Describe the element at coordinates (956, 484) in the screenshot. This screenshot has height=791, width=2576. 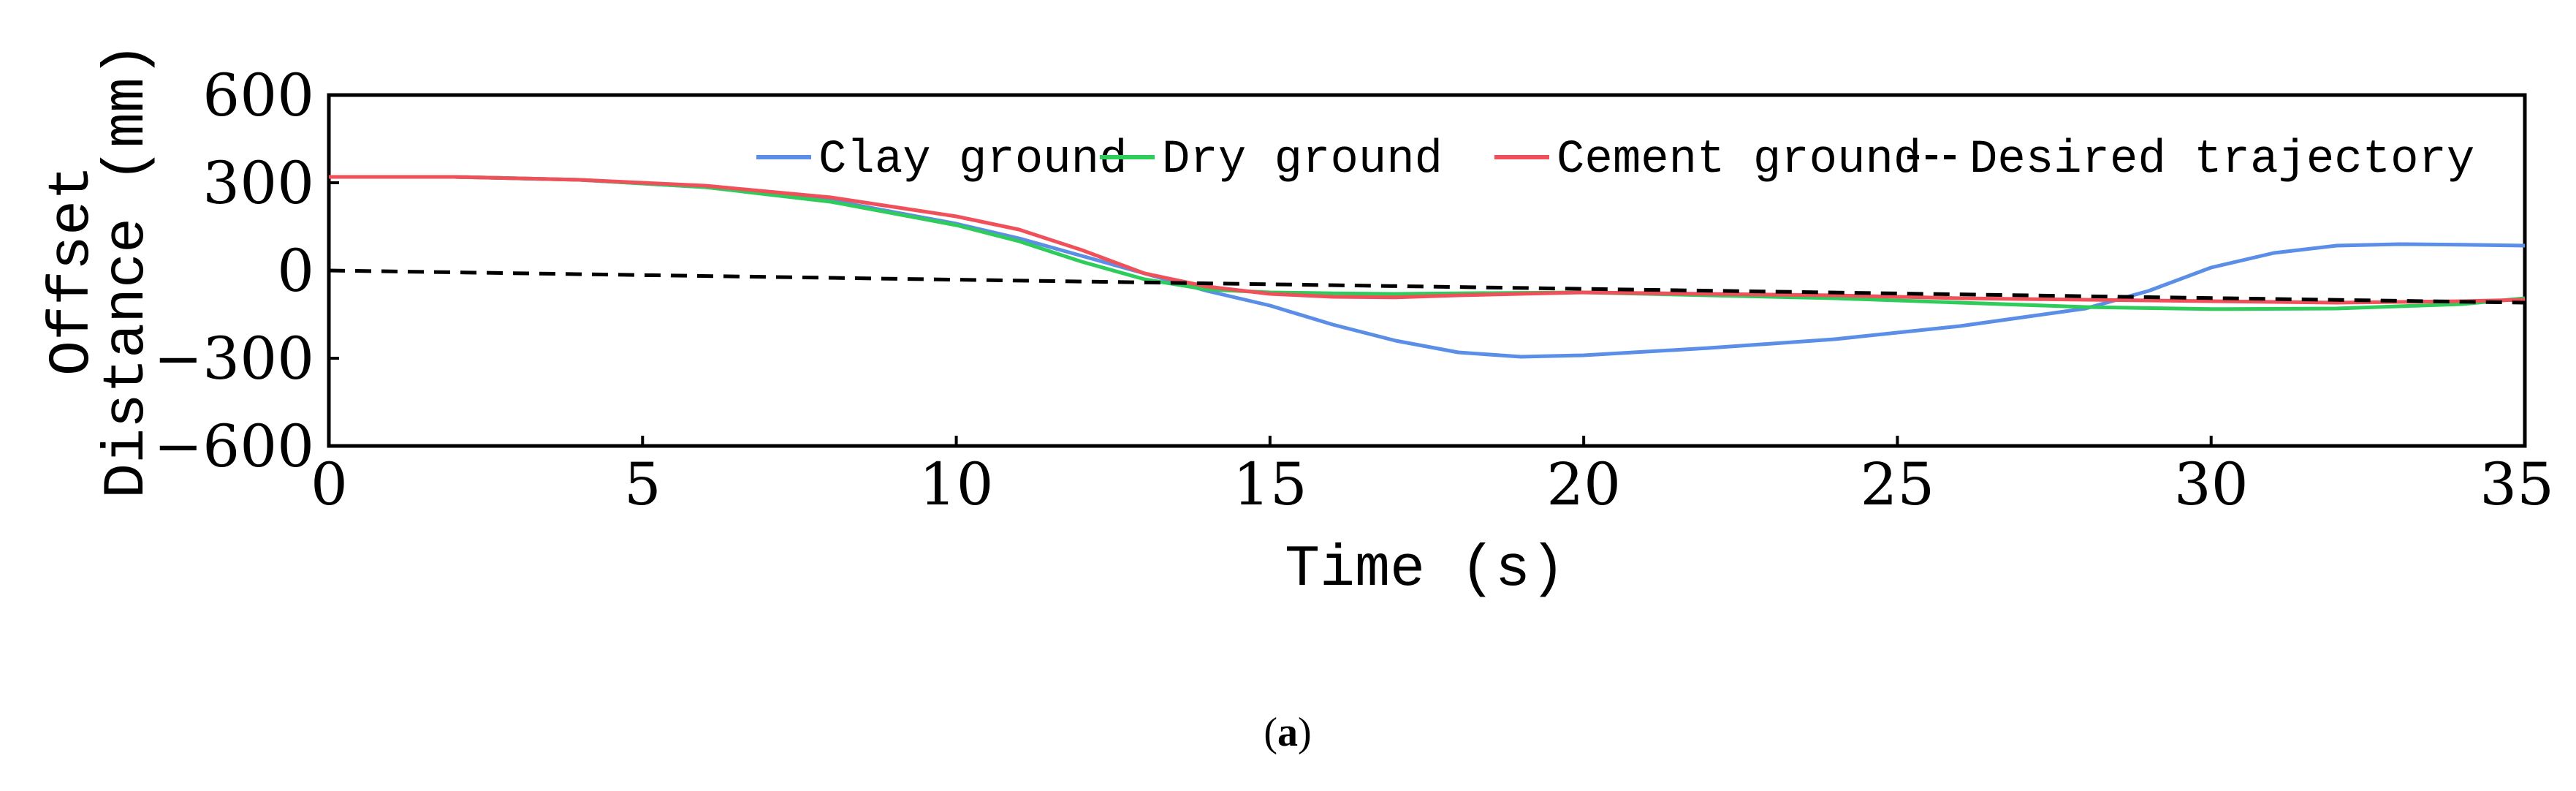
I see `x-tick-label: 10` at that location.